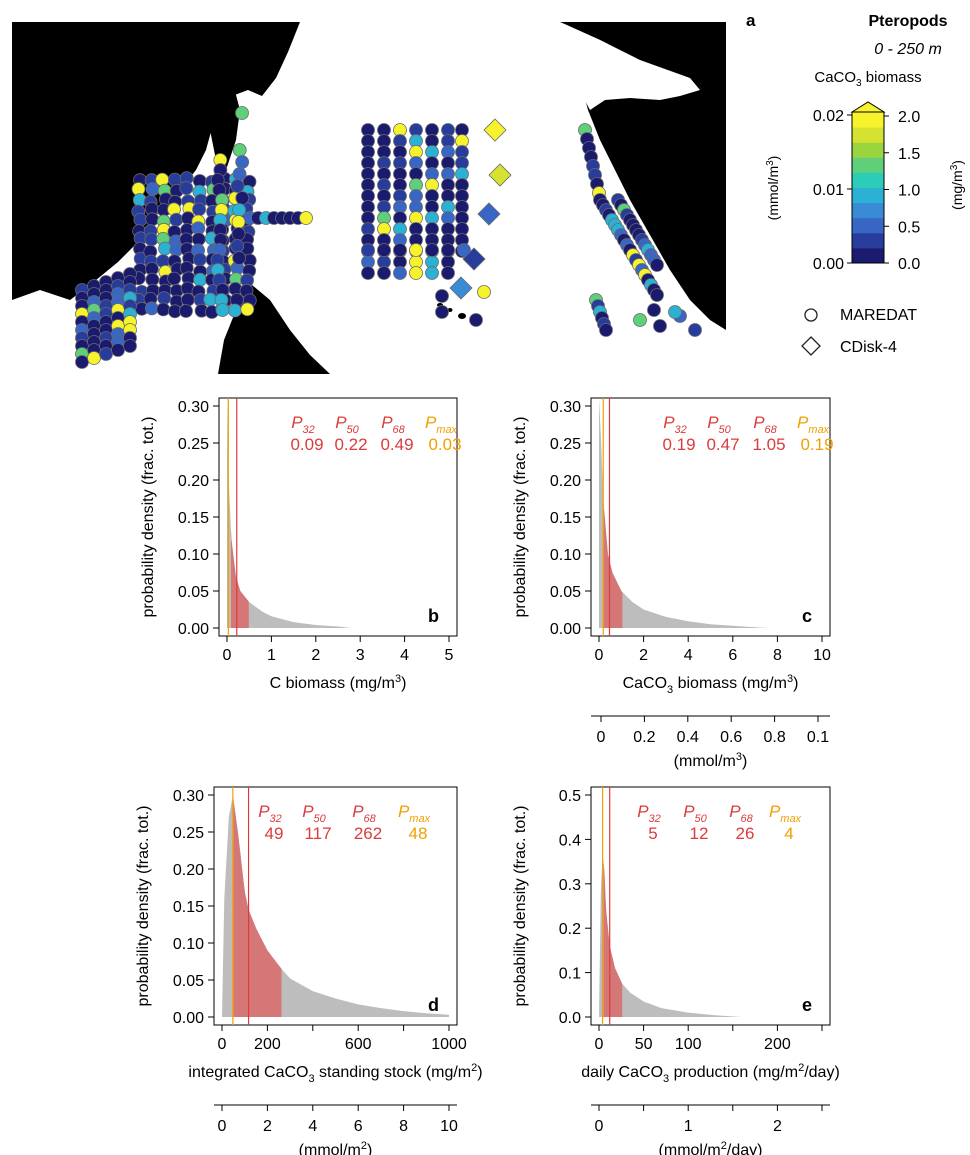 The width and height of the screenshot is (970, 1155). What do you see at coordinates (360, 655) in the screenshot?
I see `x-tick-label: 3` at bounding box center [360, 655].